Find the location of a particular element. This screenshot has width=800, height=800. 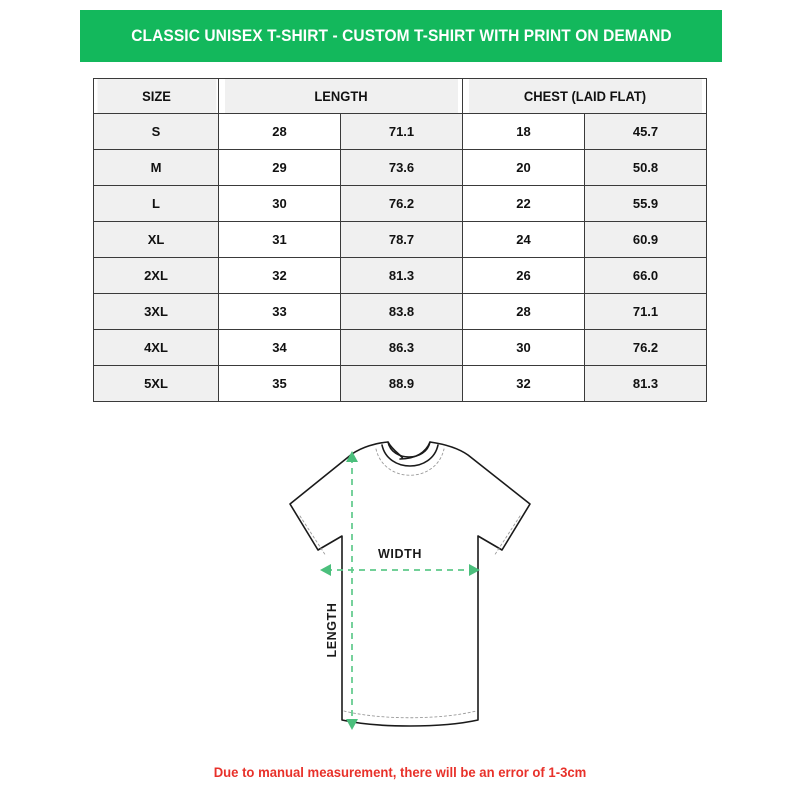

cell-size: M is located at coordinates (156, 167).